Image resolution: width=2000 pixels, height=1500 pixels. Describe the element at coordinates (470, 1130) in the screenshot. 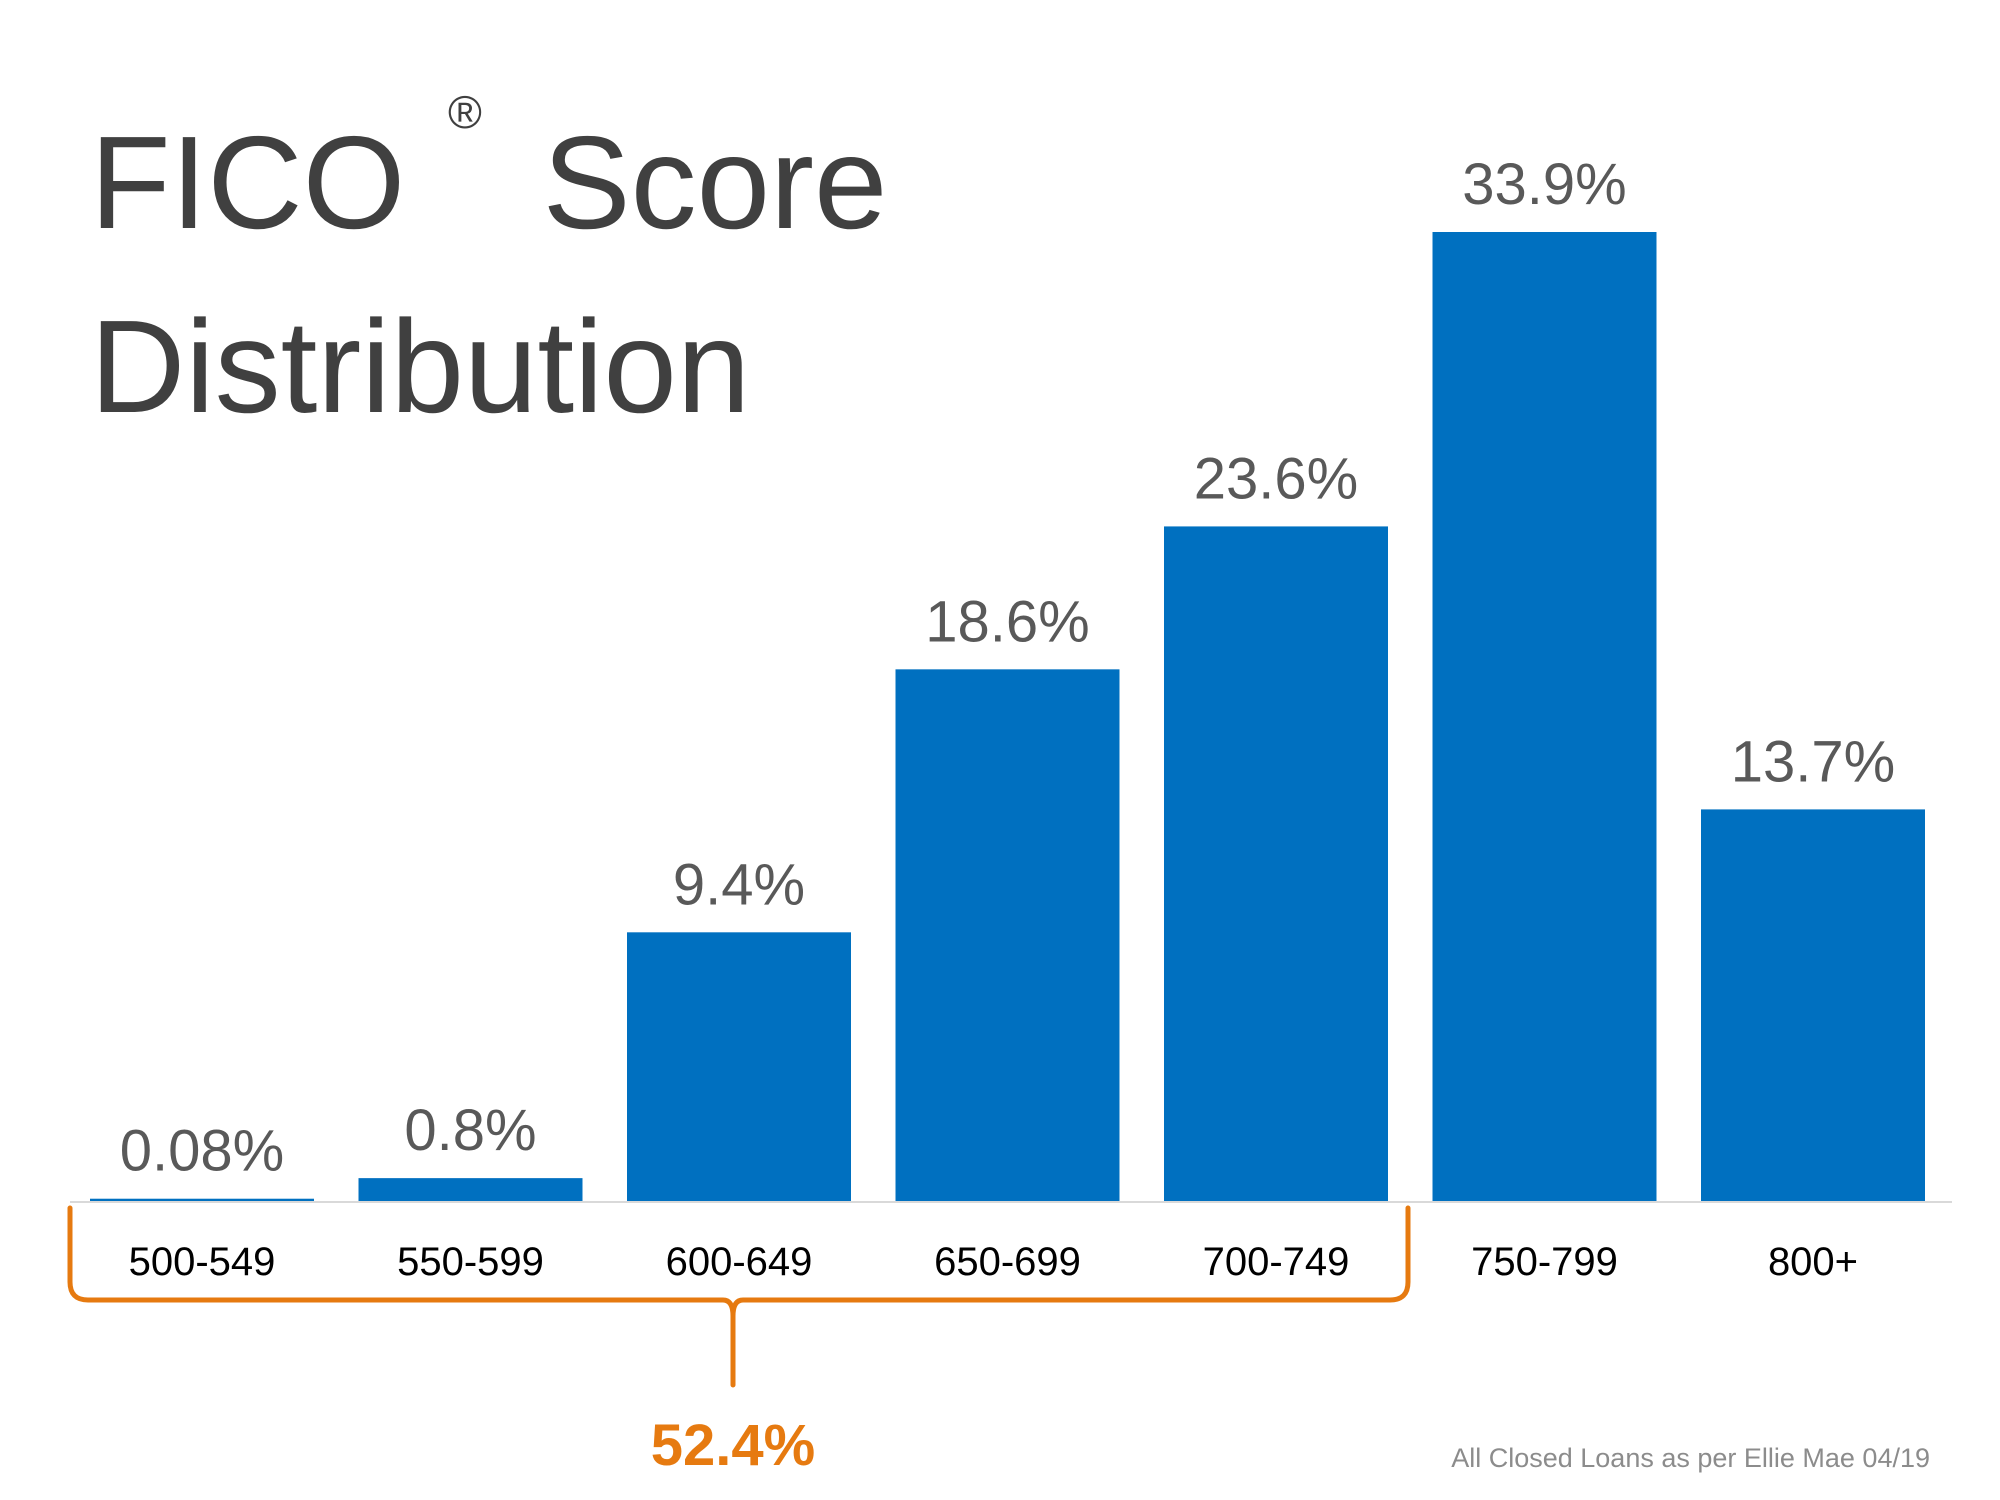

I see `value-label-550-599: 0.8%` at that location.